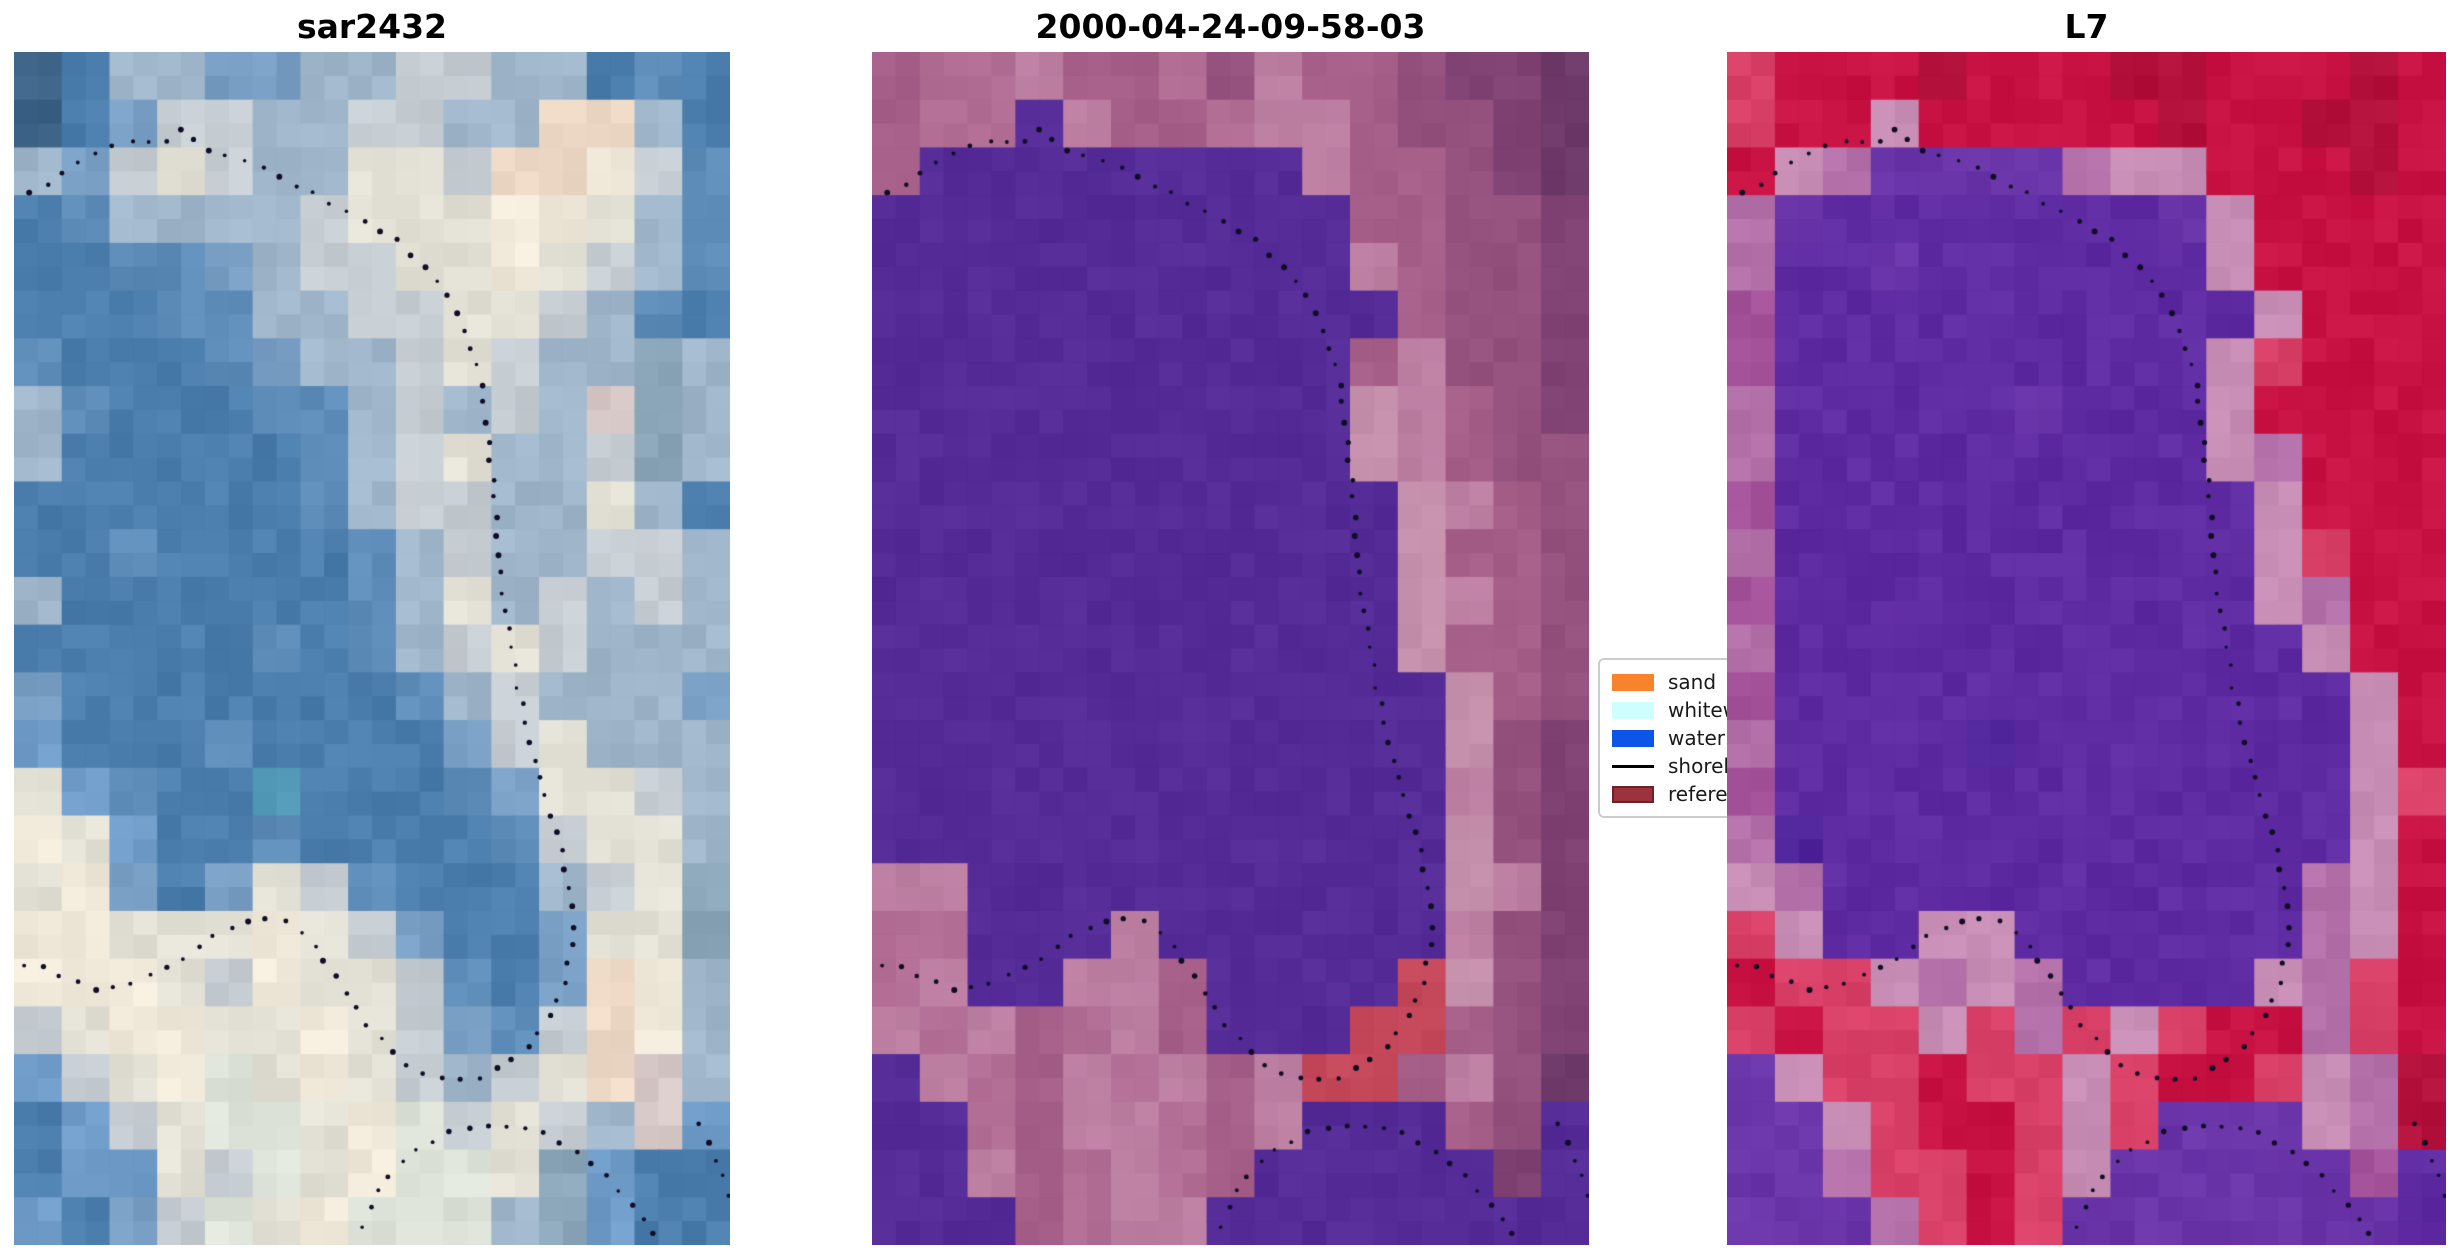 The height and width of the screenshot is (1259, 2460). I want to click on legend-swatch-reference-icon, so click(1633, 794).